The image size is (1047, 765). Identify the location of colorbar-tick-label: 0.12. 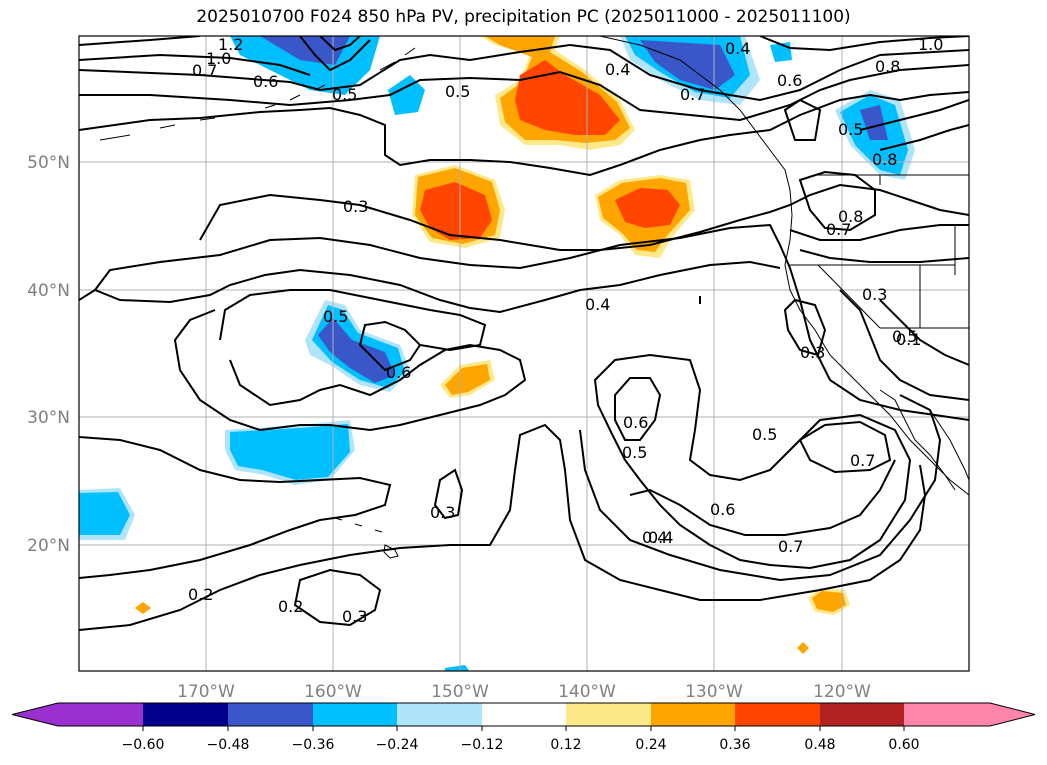
(565, 745).